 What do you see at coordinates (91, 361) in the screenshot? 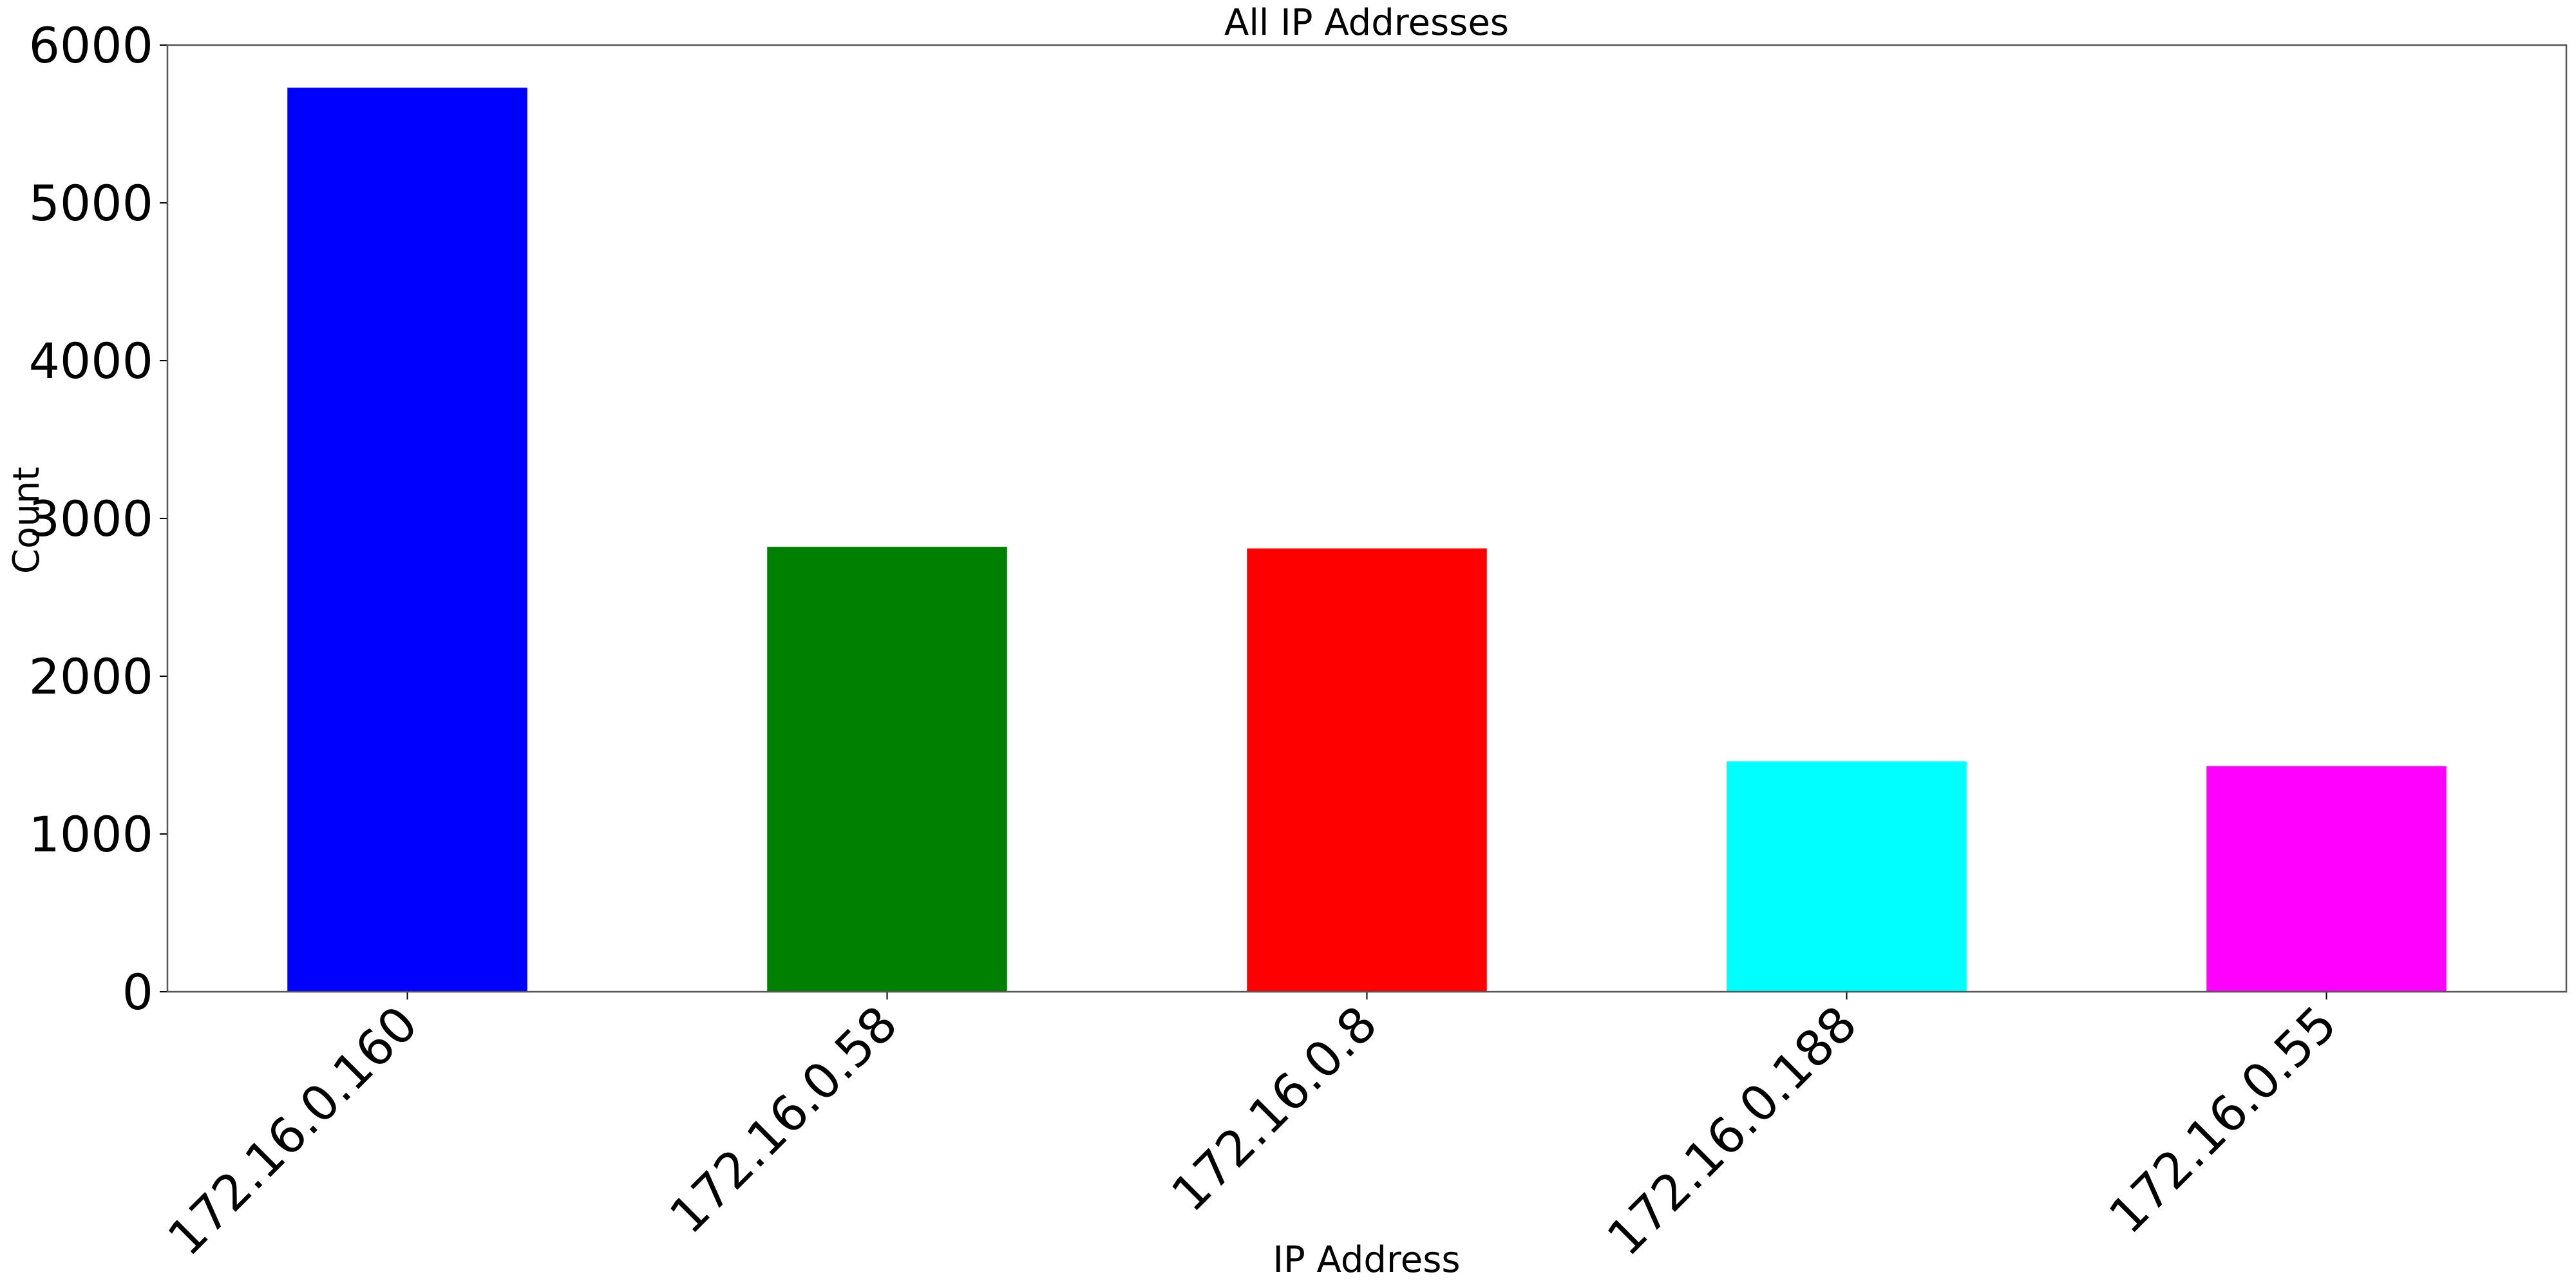
I see `y-tick-label-4: 4000` at bounding box center [91, 361].